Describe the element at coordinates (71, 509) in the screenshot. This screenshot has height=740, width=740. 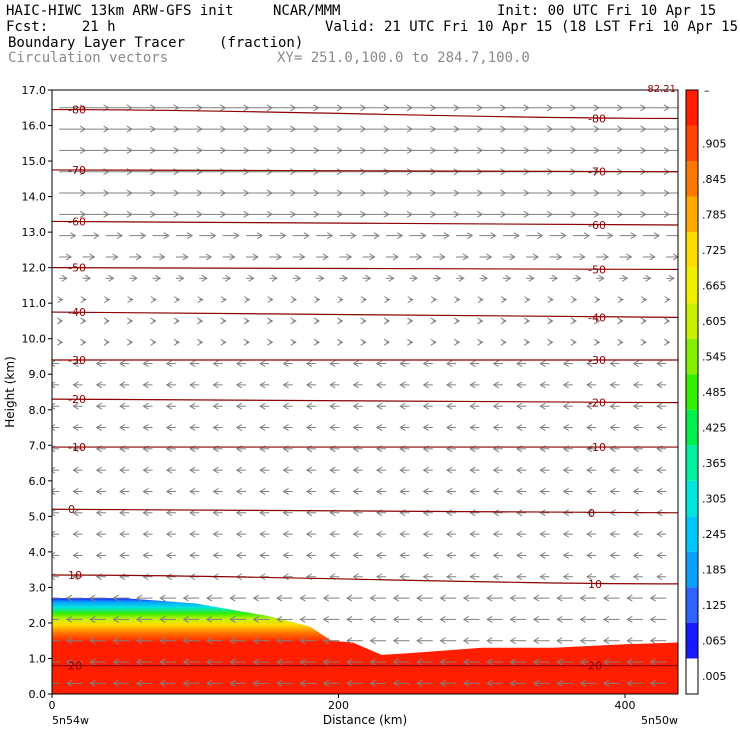
I see `isotherm-label: 0` at that location.